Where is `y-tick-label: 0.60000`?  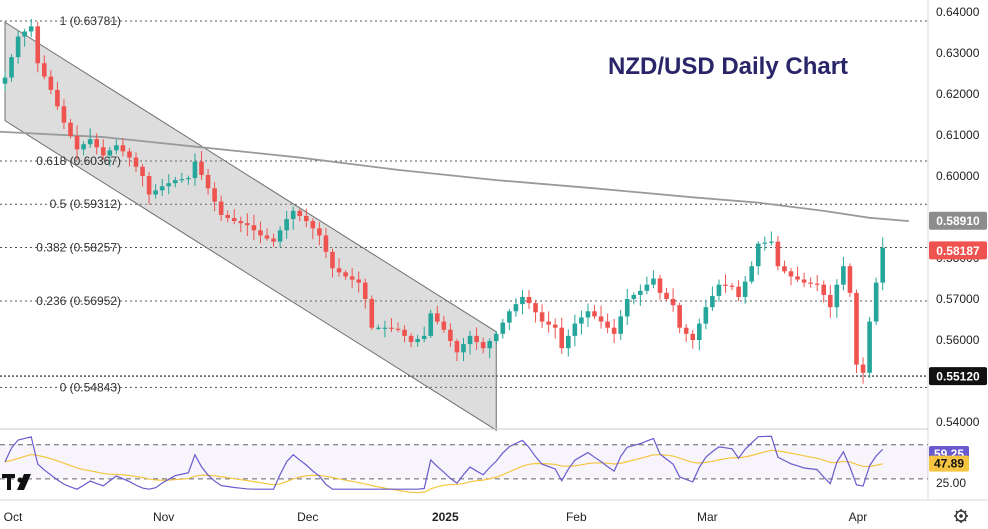
y-tick-label: 0.60000 is located at coordinates (958, 176).